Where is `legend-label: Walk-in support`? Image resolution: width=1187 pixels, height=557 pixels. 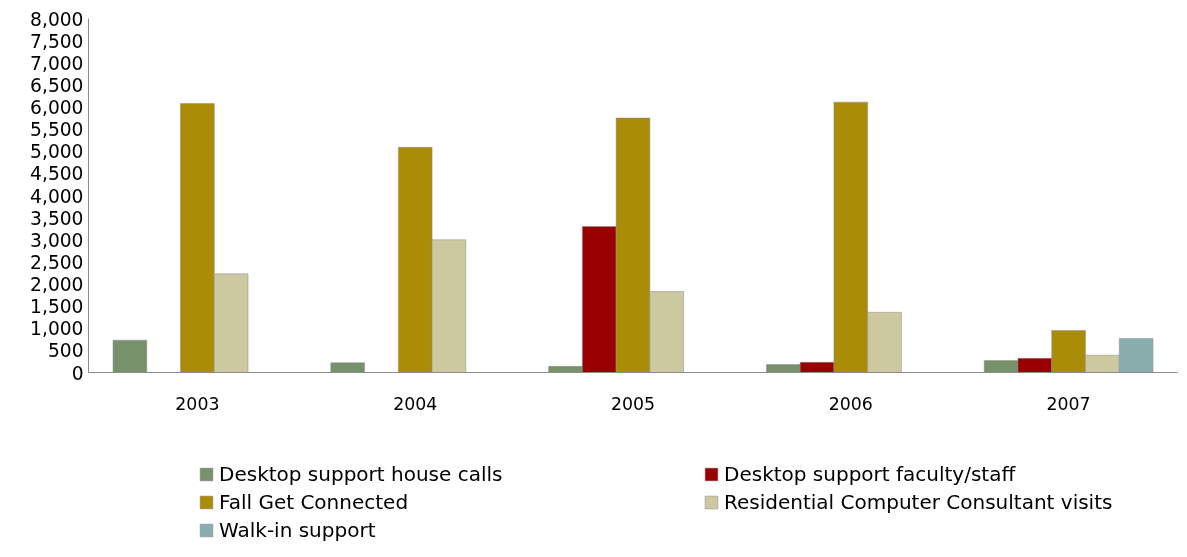 legend-label: Walk-in support is located at coordinates (298, 530).